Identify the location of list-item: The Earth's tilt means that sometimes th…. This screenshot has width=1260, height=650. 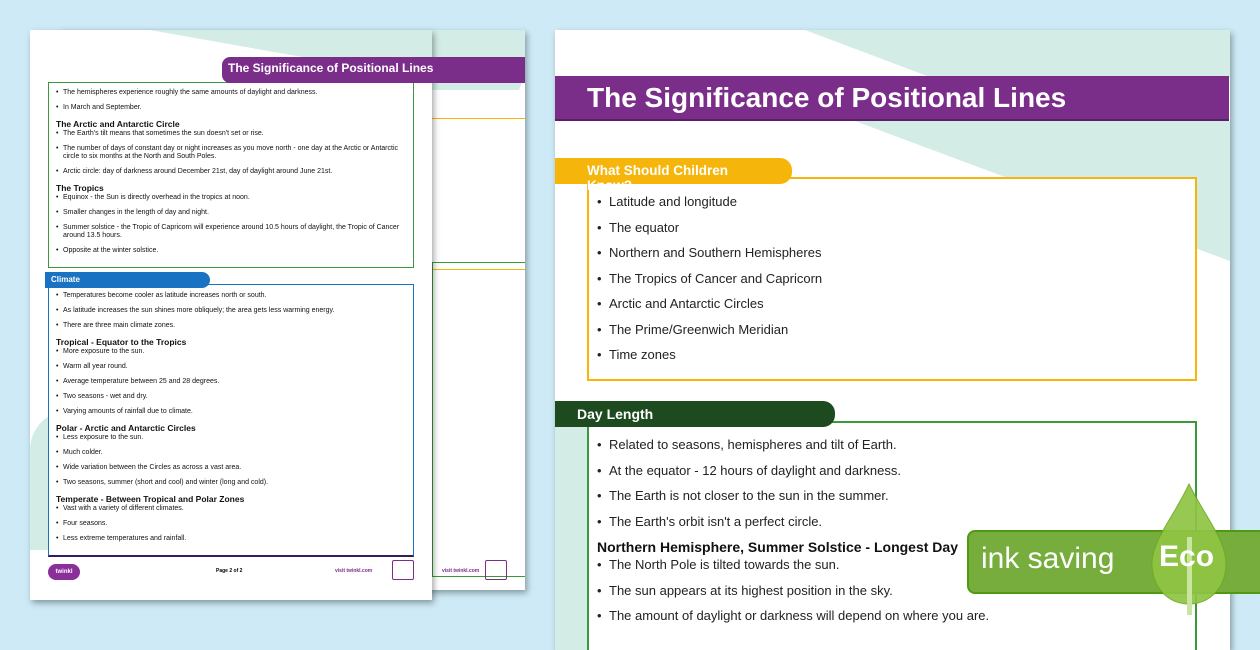
(231, 134).